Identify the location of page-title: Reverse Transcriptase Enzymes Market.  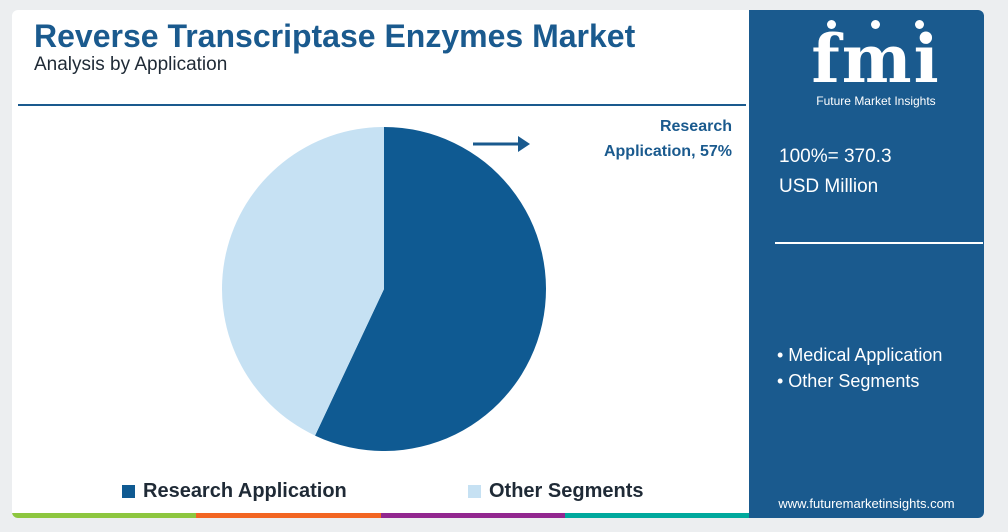
(335, 36).